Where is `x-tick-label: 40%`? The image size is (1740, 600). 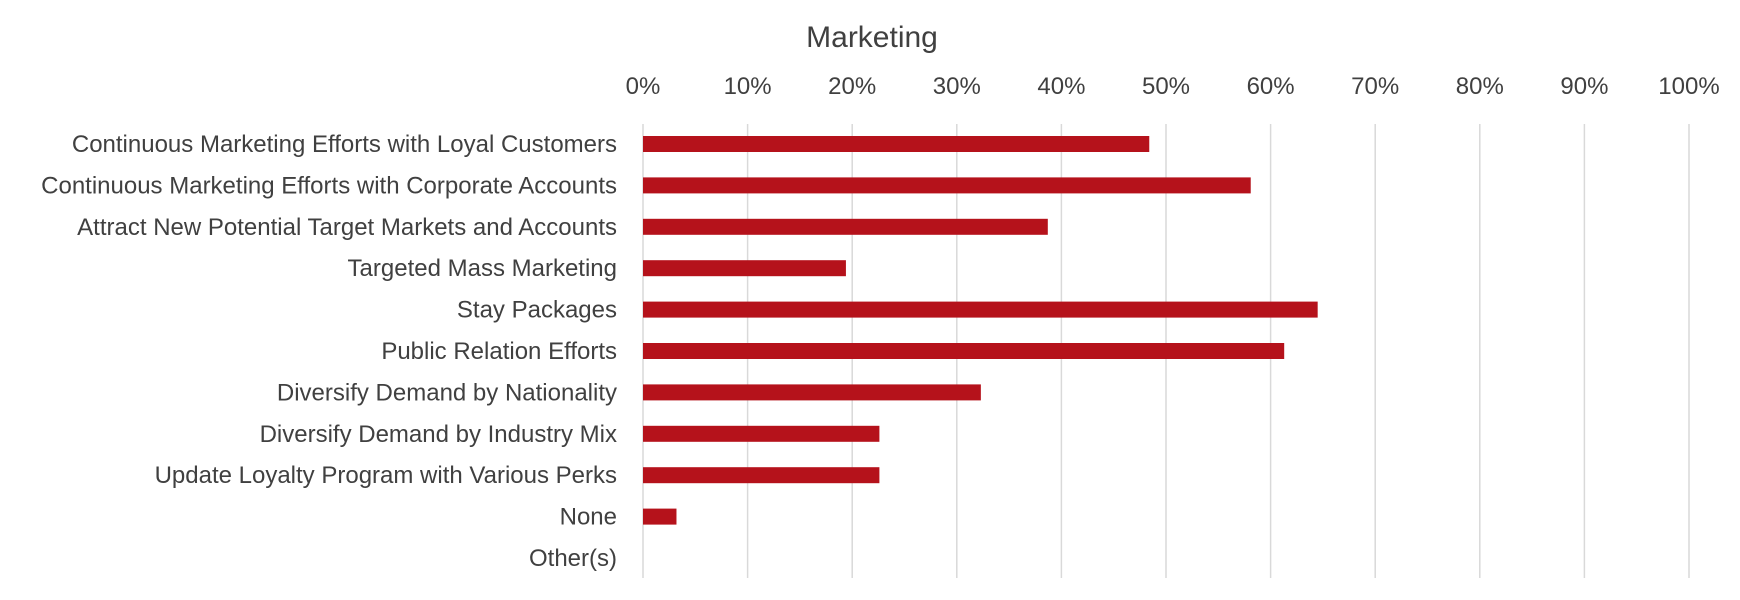
x-tick-label: 40% is located at coordinates (1061, 86).